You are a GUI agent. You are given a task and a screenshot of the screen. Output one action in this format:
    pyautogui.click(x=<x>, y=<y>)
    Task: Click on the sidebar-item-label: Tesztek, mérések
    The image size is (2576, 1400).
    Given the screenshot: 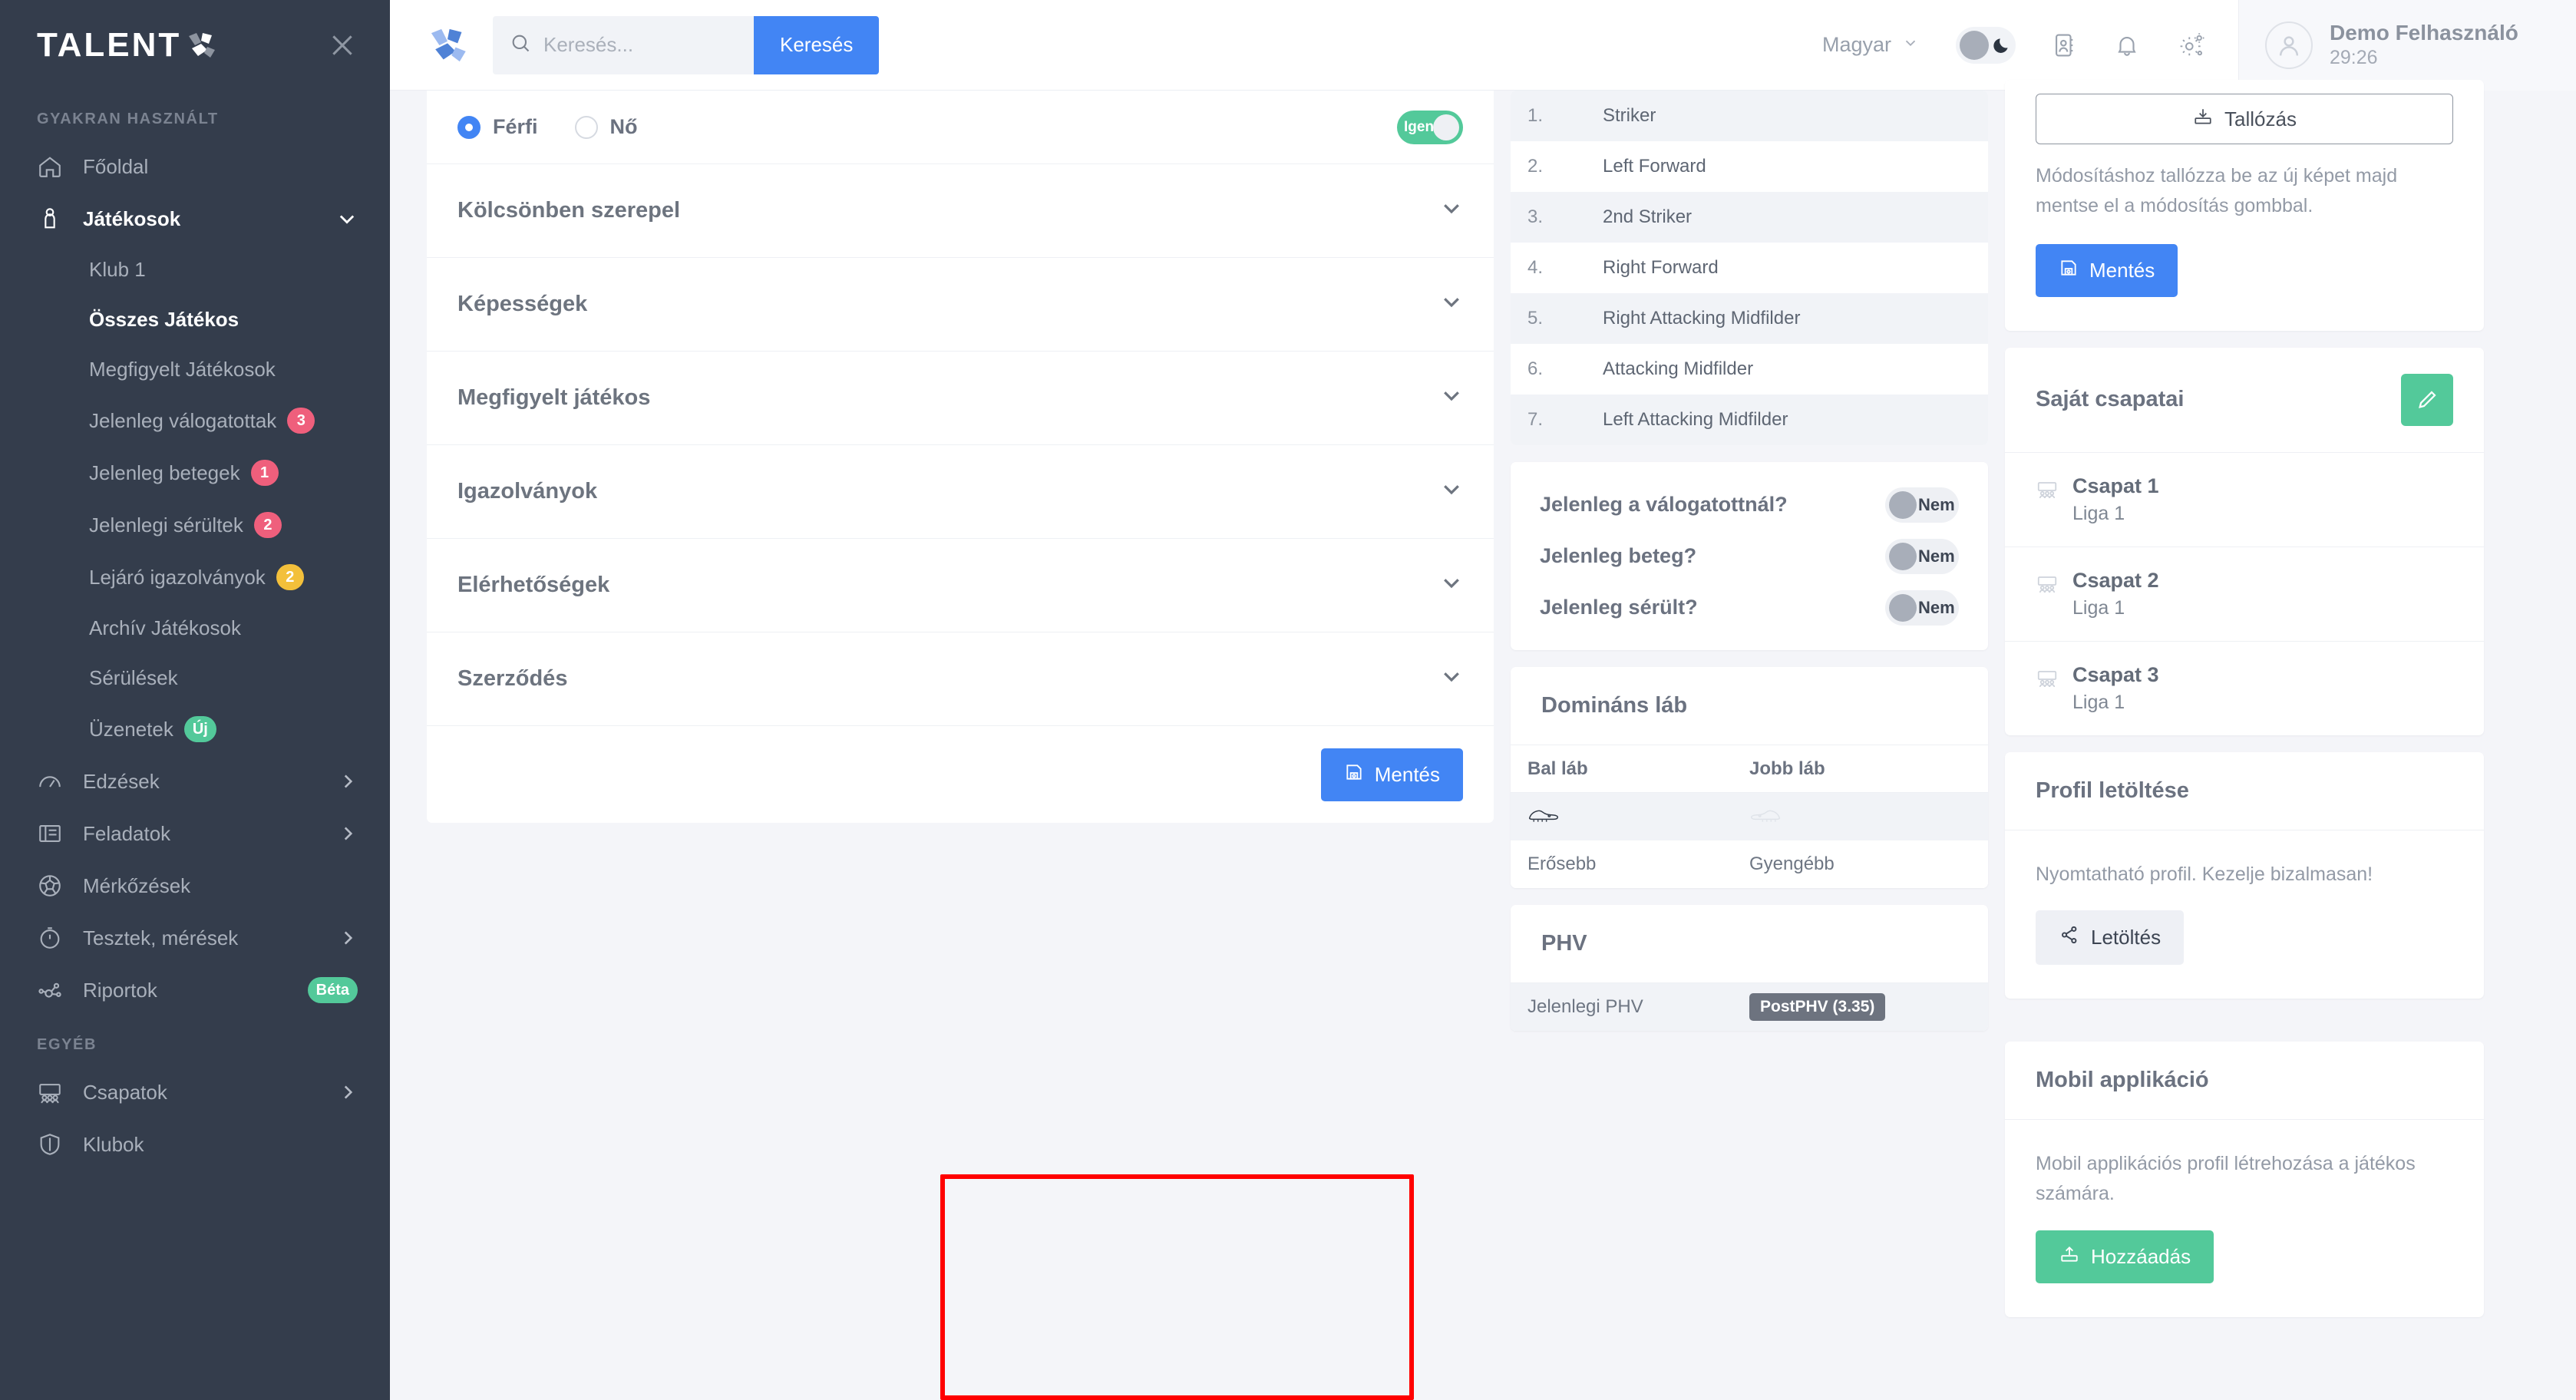 What is the action you would take?
    pyautogui.click(x=161, y=938)
    